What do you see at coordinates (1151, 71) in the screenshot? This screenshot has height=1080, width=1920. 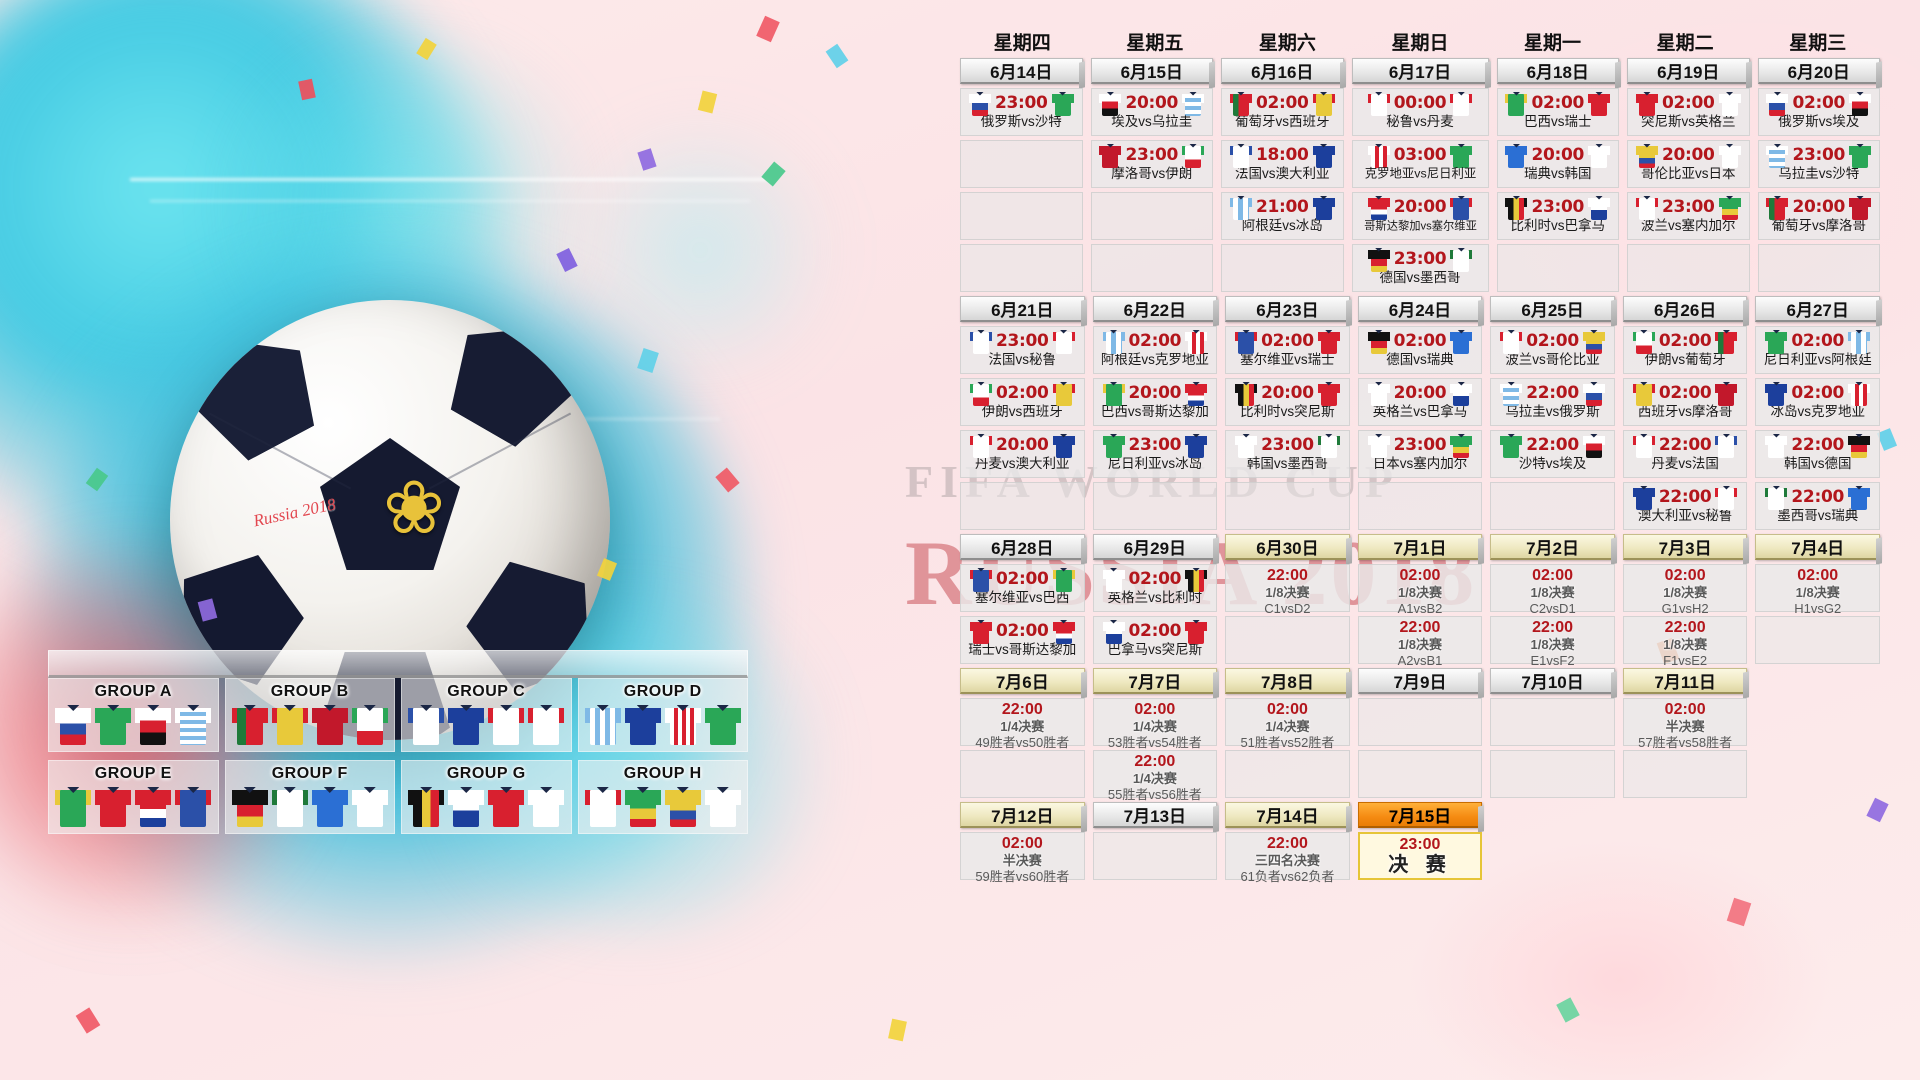 I see `date-header: 6月15日` at bounding box center [1151, 71].